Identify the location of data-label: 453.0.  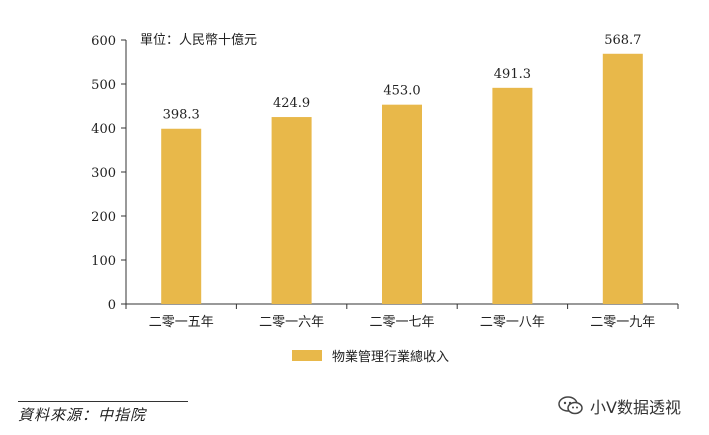
(401, 91).